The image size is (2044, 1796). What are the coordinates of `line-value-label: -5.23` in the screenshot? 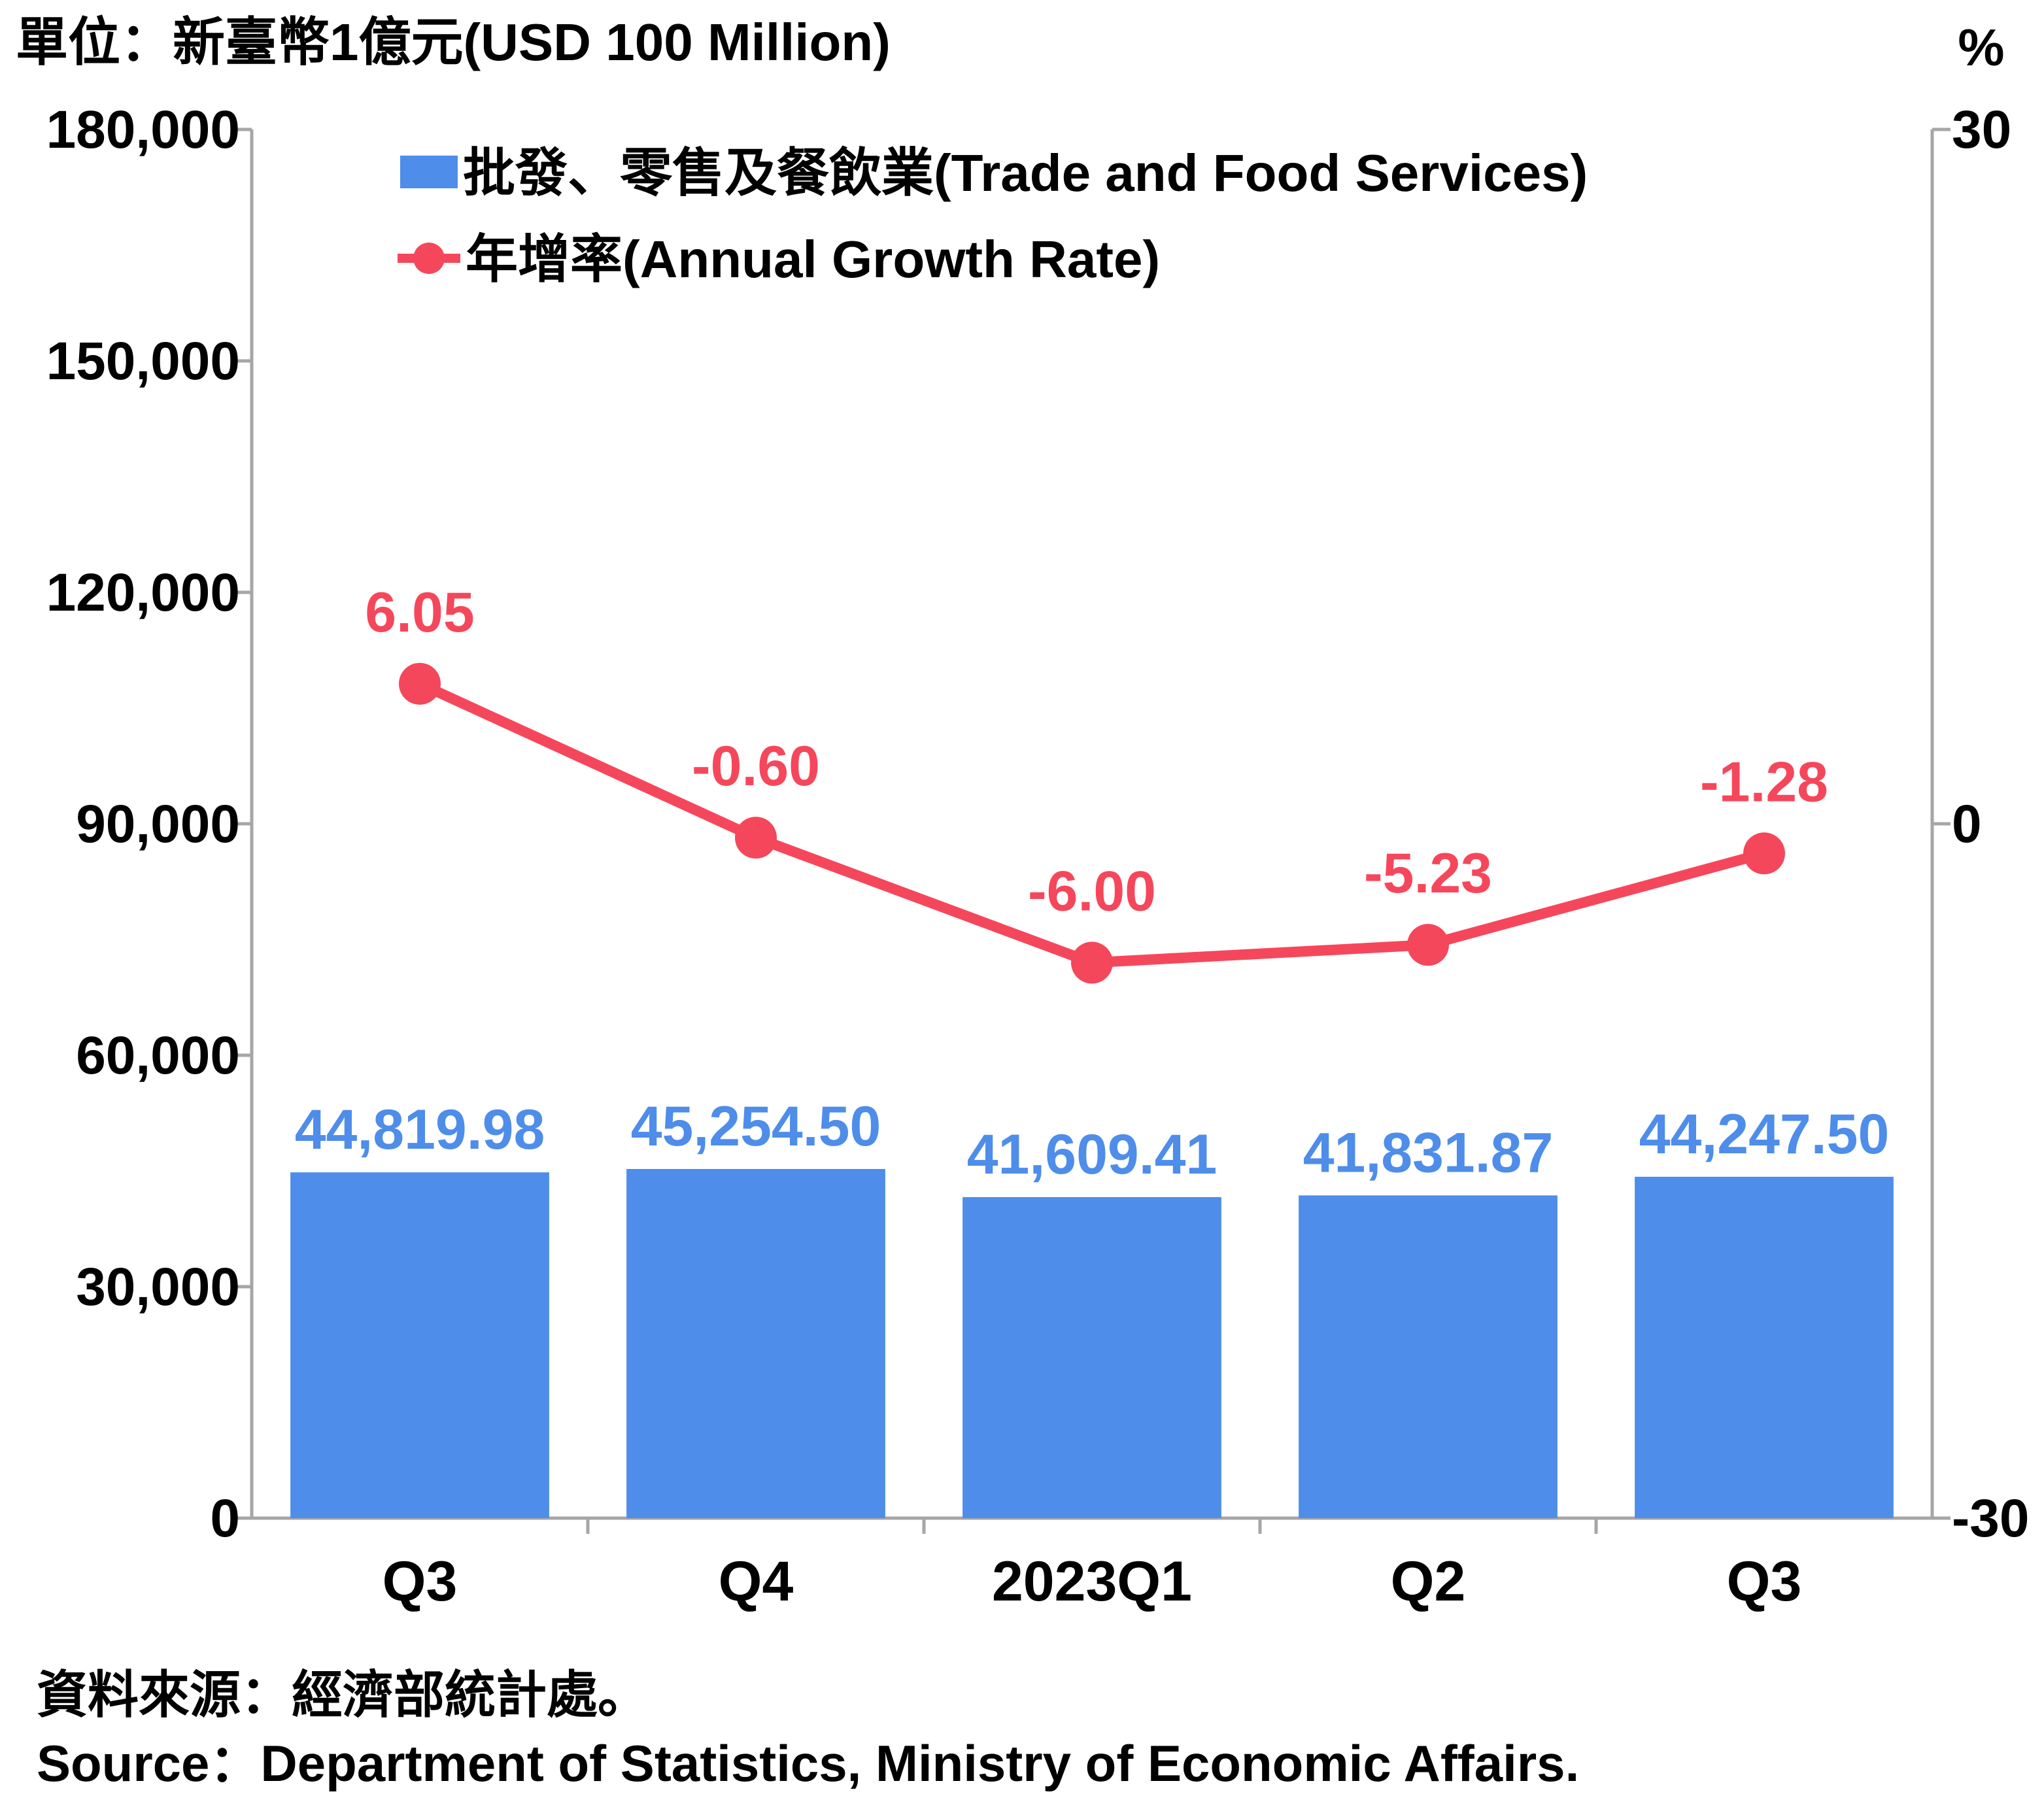 It's located at (1428, 873).